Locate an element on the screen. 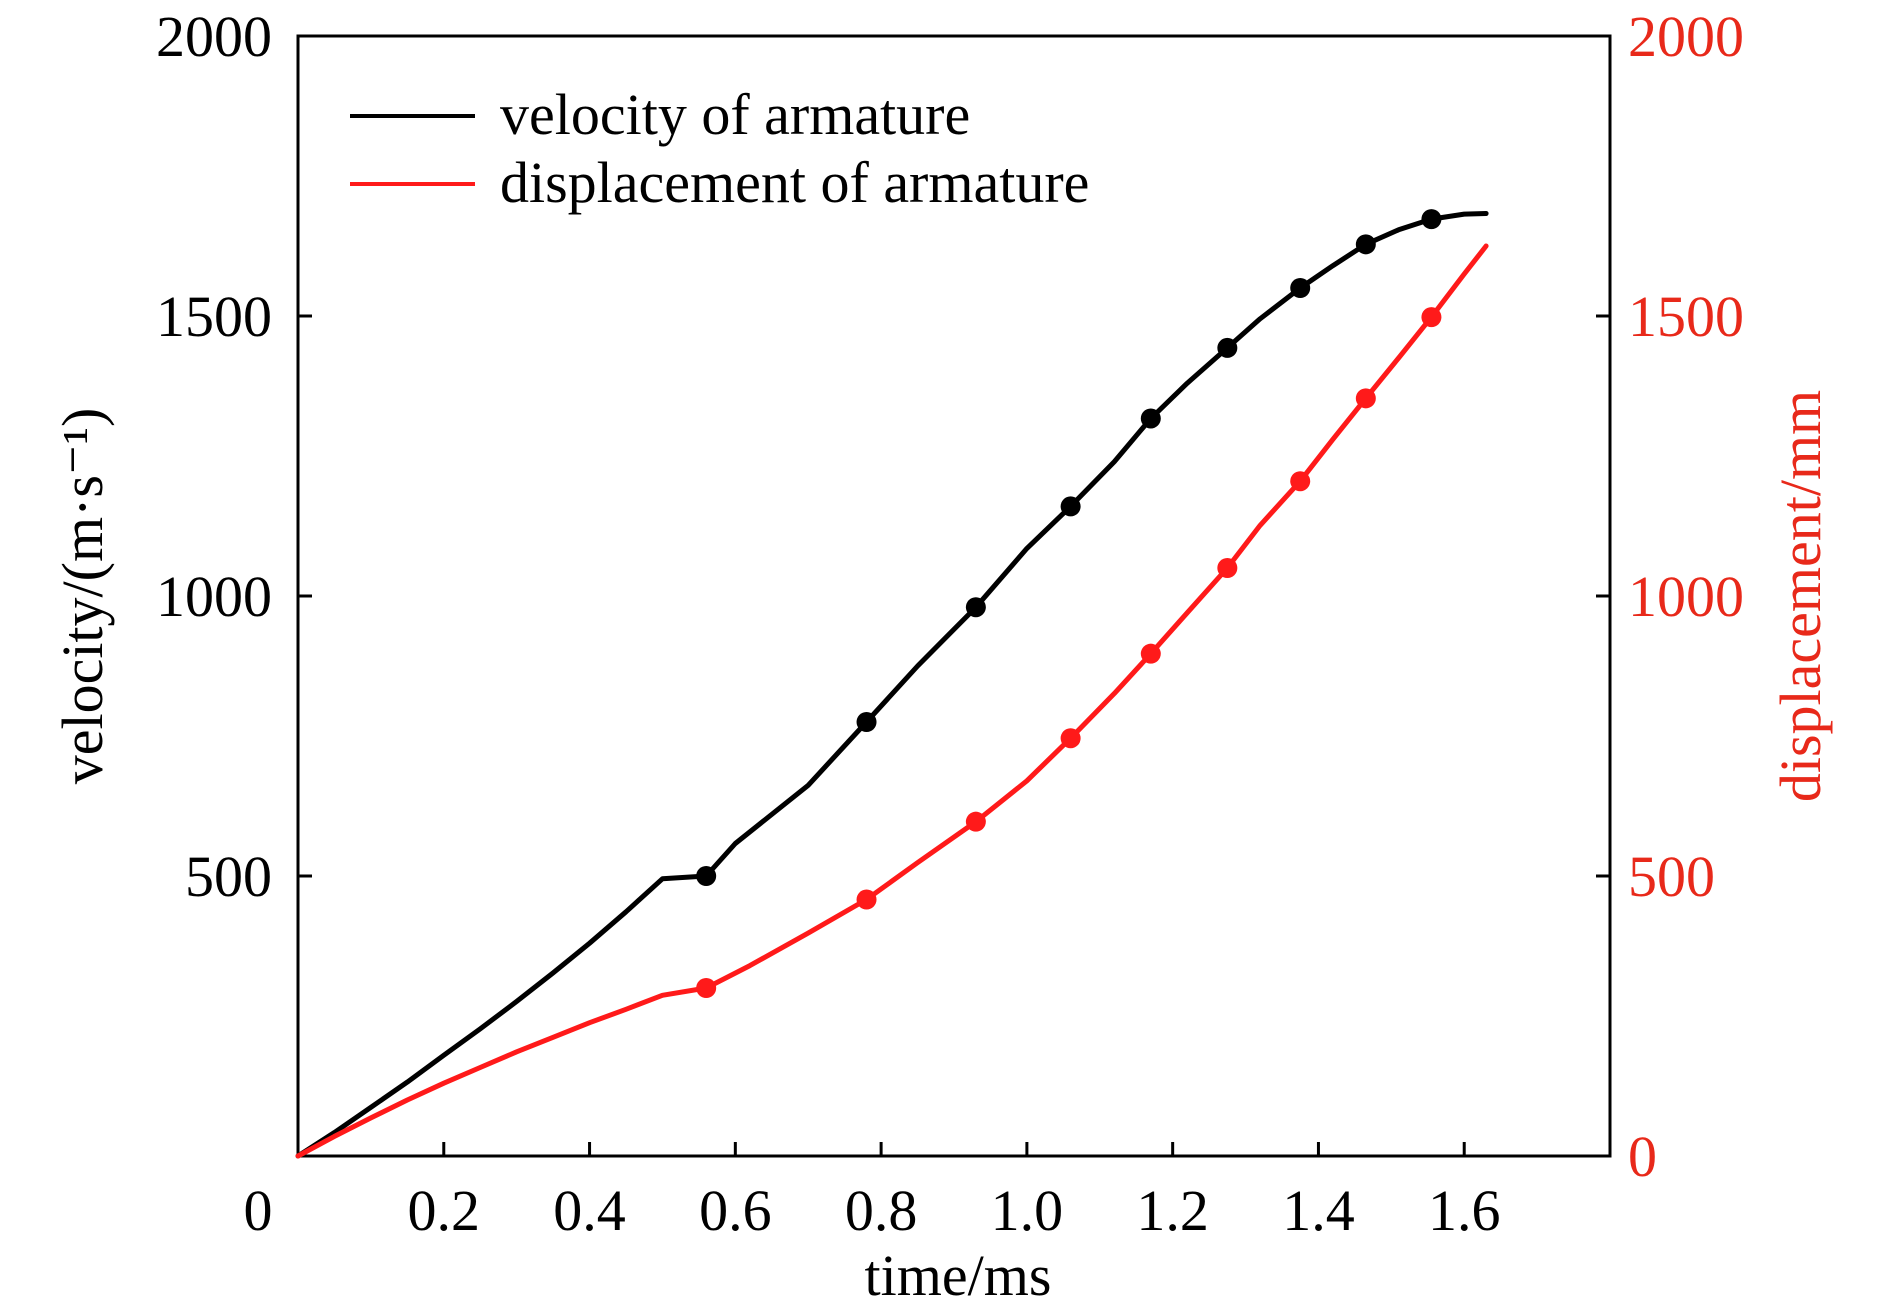 The image size is (1890, 1308). y-left-tick-label: 2000 is located at coordinates (214, 36).